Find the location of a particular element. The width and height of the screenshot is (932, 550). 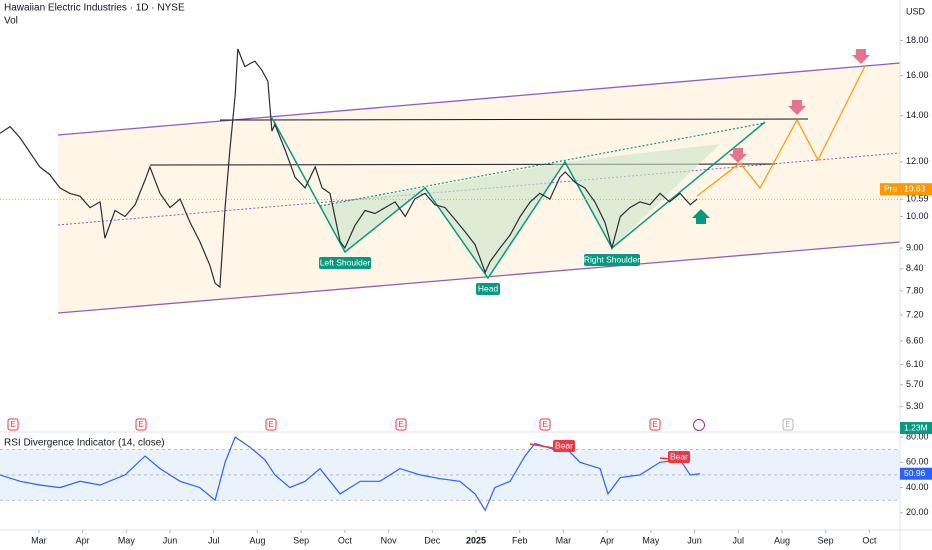

rsi-value: 50.96 is located at coordinates (915, 473).